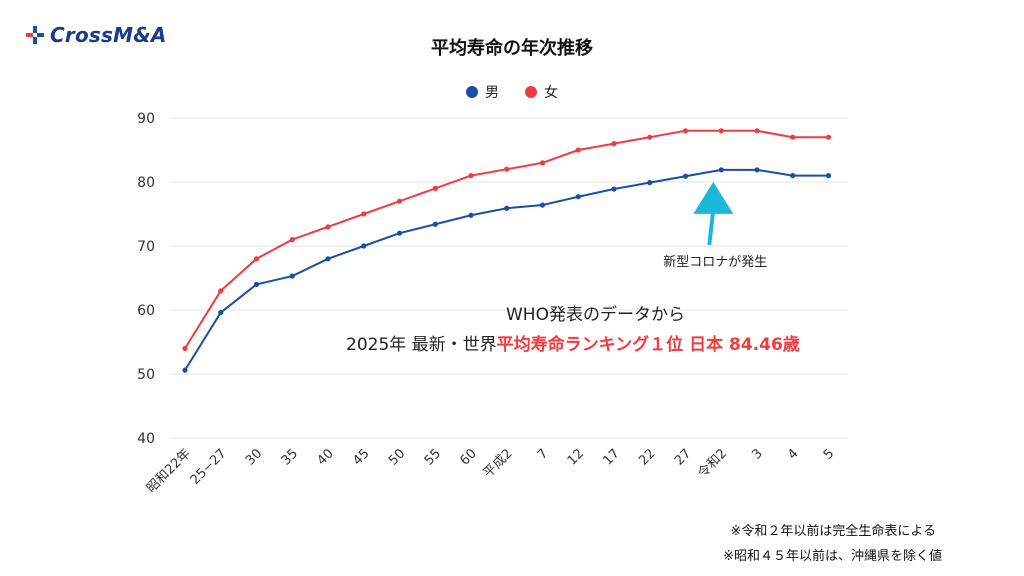 The width and height of the screenshot is (1024, 576). What do you see at coordinates (833, 531) in the screenshot?
I see `footnote-1: ※令和２年以前は完全生命表による` at bounding box center [833, 531].